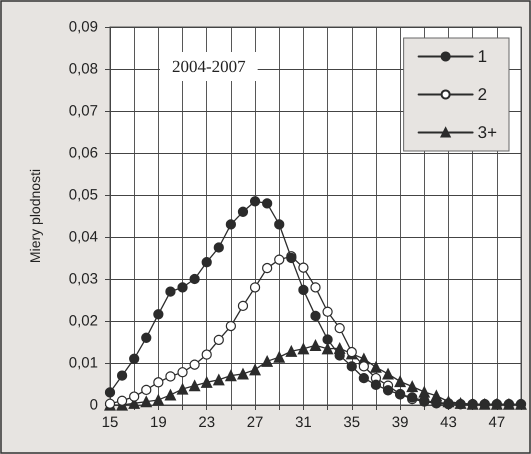  What do you see at coordinates (158, 422) in the screenshot?
I see `x-tick-label: 19` at bounding box center [158, 422].